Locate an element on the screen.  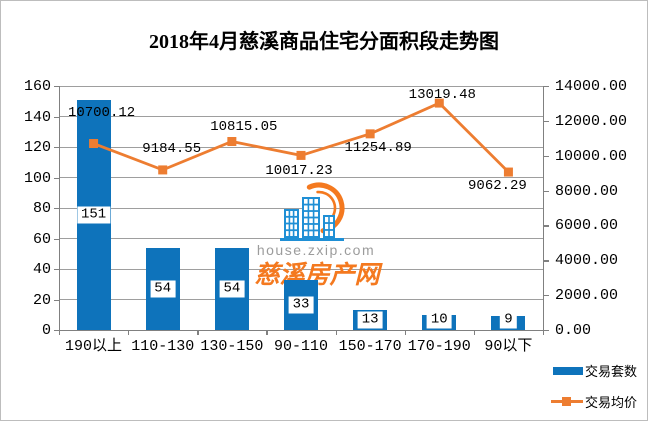
legend-label-line: 交易均价 is located at coordinates (611, 402).